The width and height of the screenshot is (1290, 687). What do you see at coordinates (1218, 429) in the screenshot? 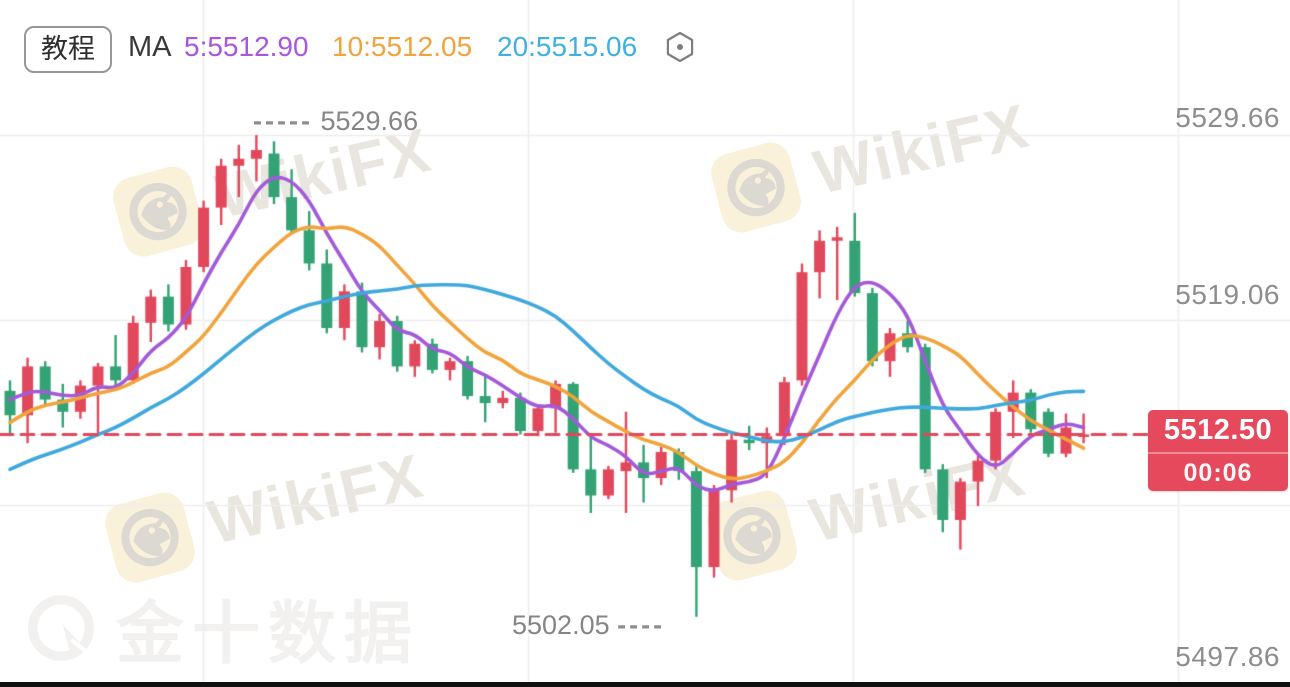
I see `current-price-value: 5512.50` at bounding box center [1218, 429].